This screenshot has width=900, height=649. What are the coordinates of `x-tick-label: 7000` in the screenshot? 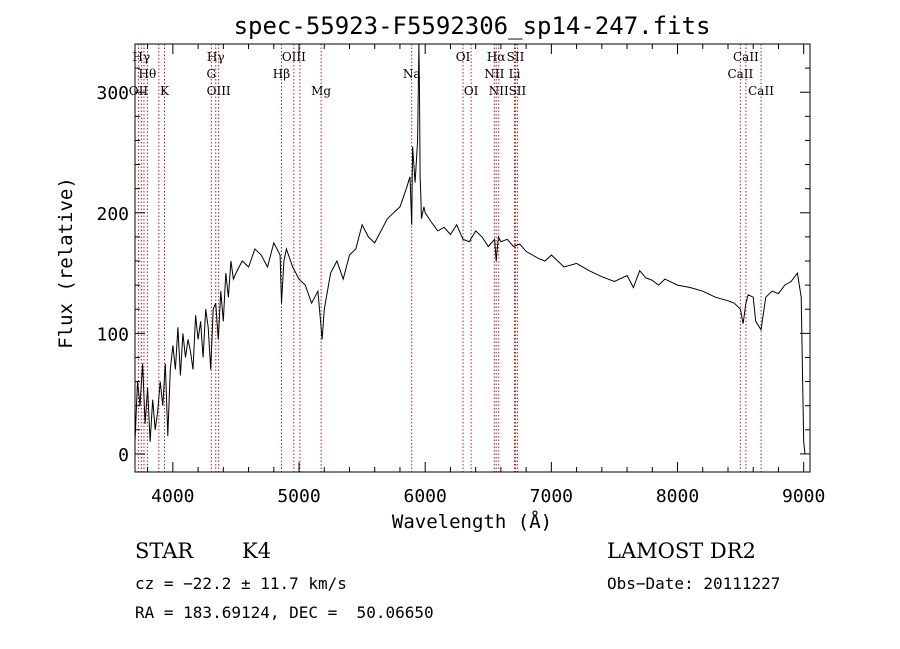 It's located at (551, 496).